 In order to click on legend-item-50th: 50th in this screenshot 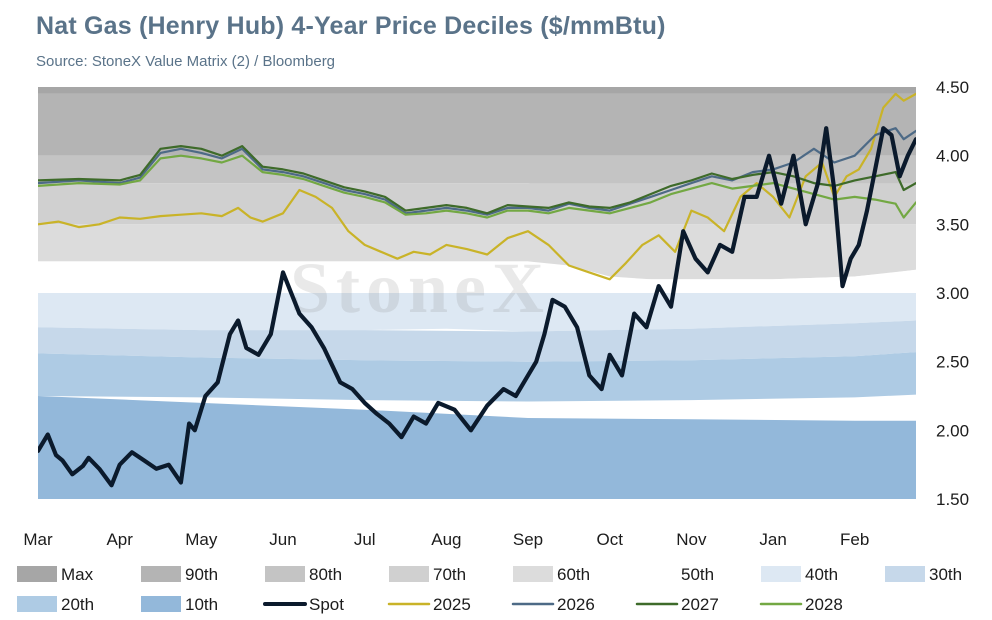, I will do `click(675, 574)`.